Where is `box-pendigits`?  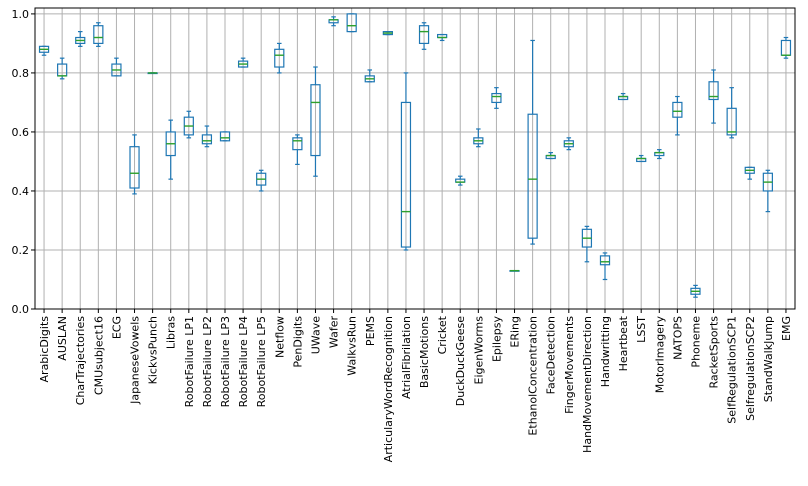 box-pendigits is located at coordinates (297, 150).